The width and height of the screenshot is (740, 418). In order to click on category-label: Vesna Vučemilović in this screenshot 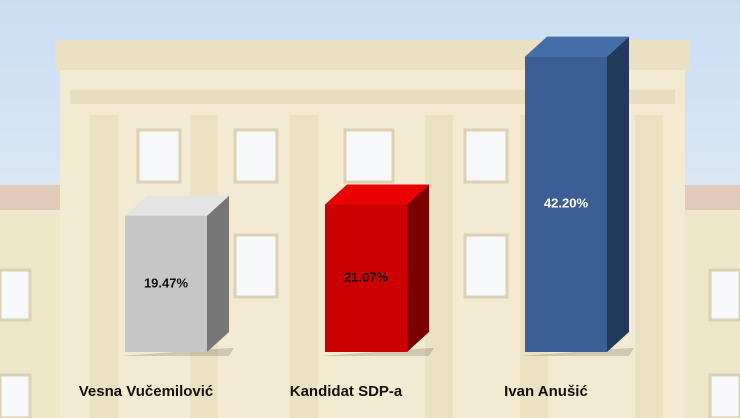, I will do `click(146, 391)`.